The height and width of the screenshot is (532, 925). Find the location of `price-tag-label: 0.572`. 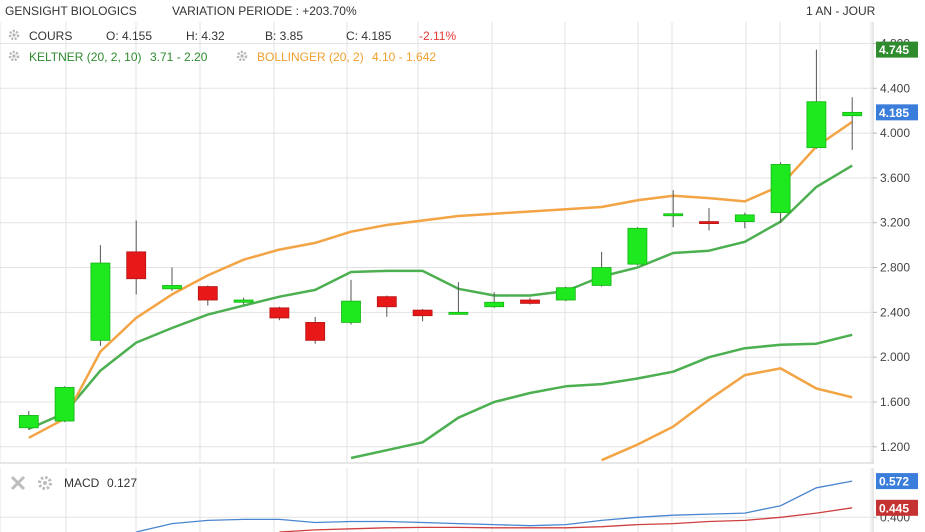

price-tag-label: 0.572 is located at coordinates (894, 482).